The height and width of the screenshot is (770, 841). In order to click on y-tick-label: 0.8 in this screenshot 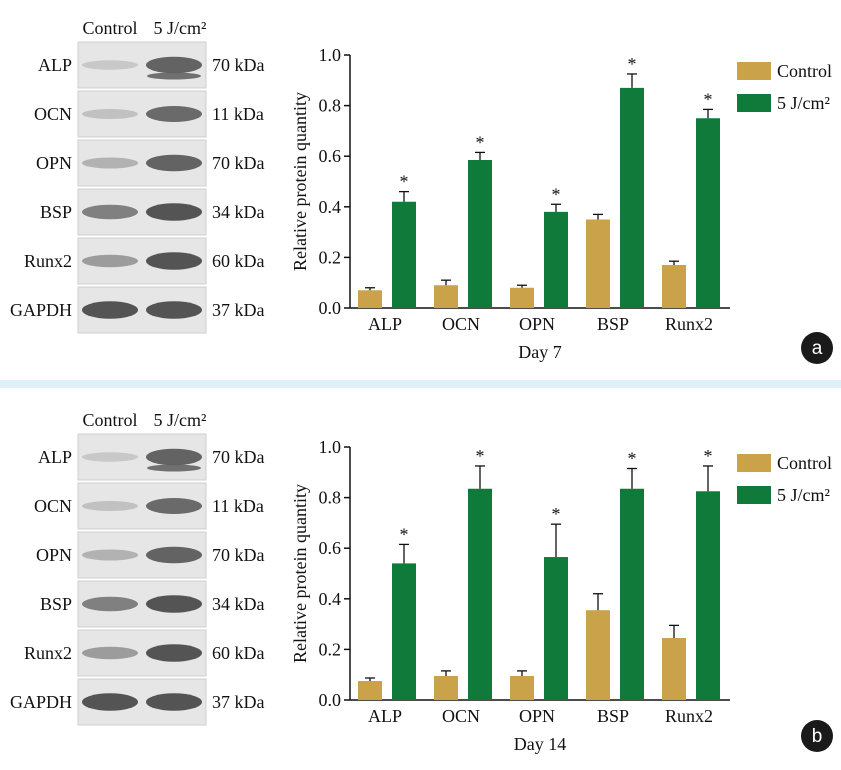, I will do `click(330, 106)`.